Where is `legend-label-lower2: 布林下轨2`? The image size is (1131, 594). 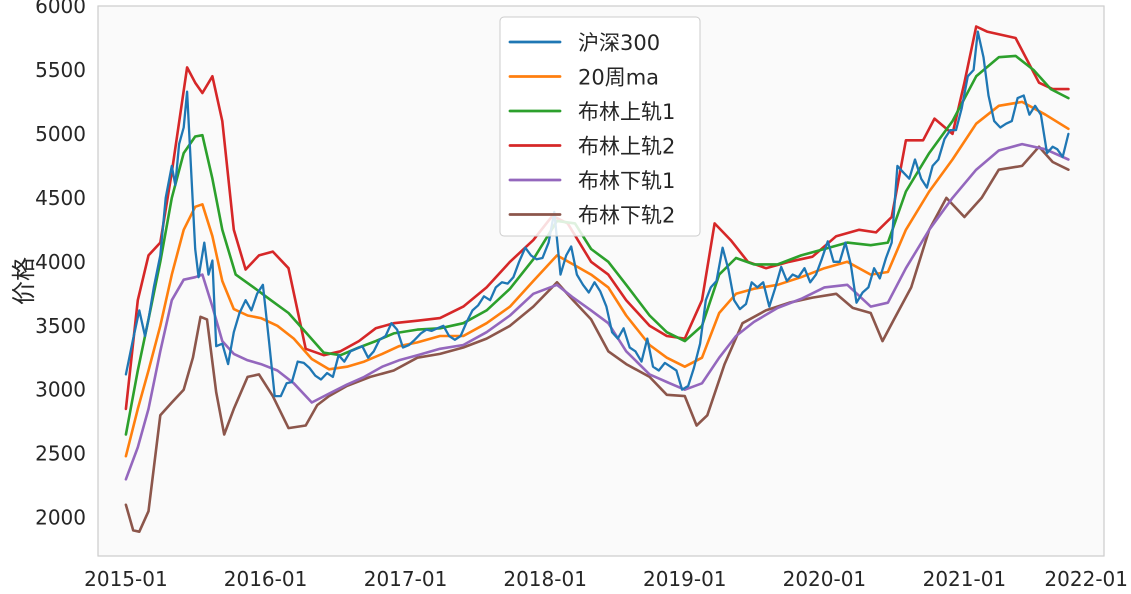
legend-label-lower2: 布林下轨2 is located at coordinates (626, 216).